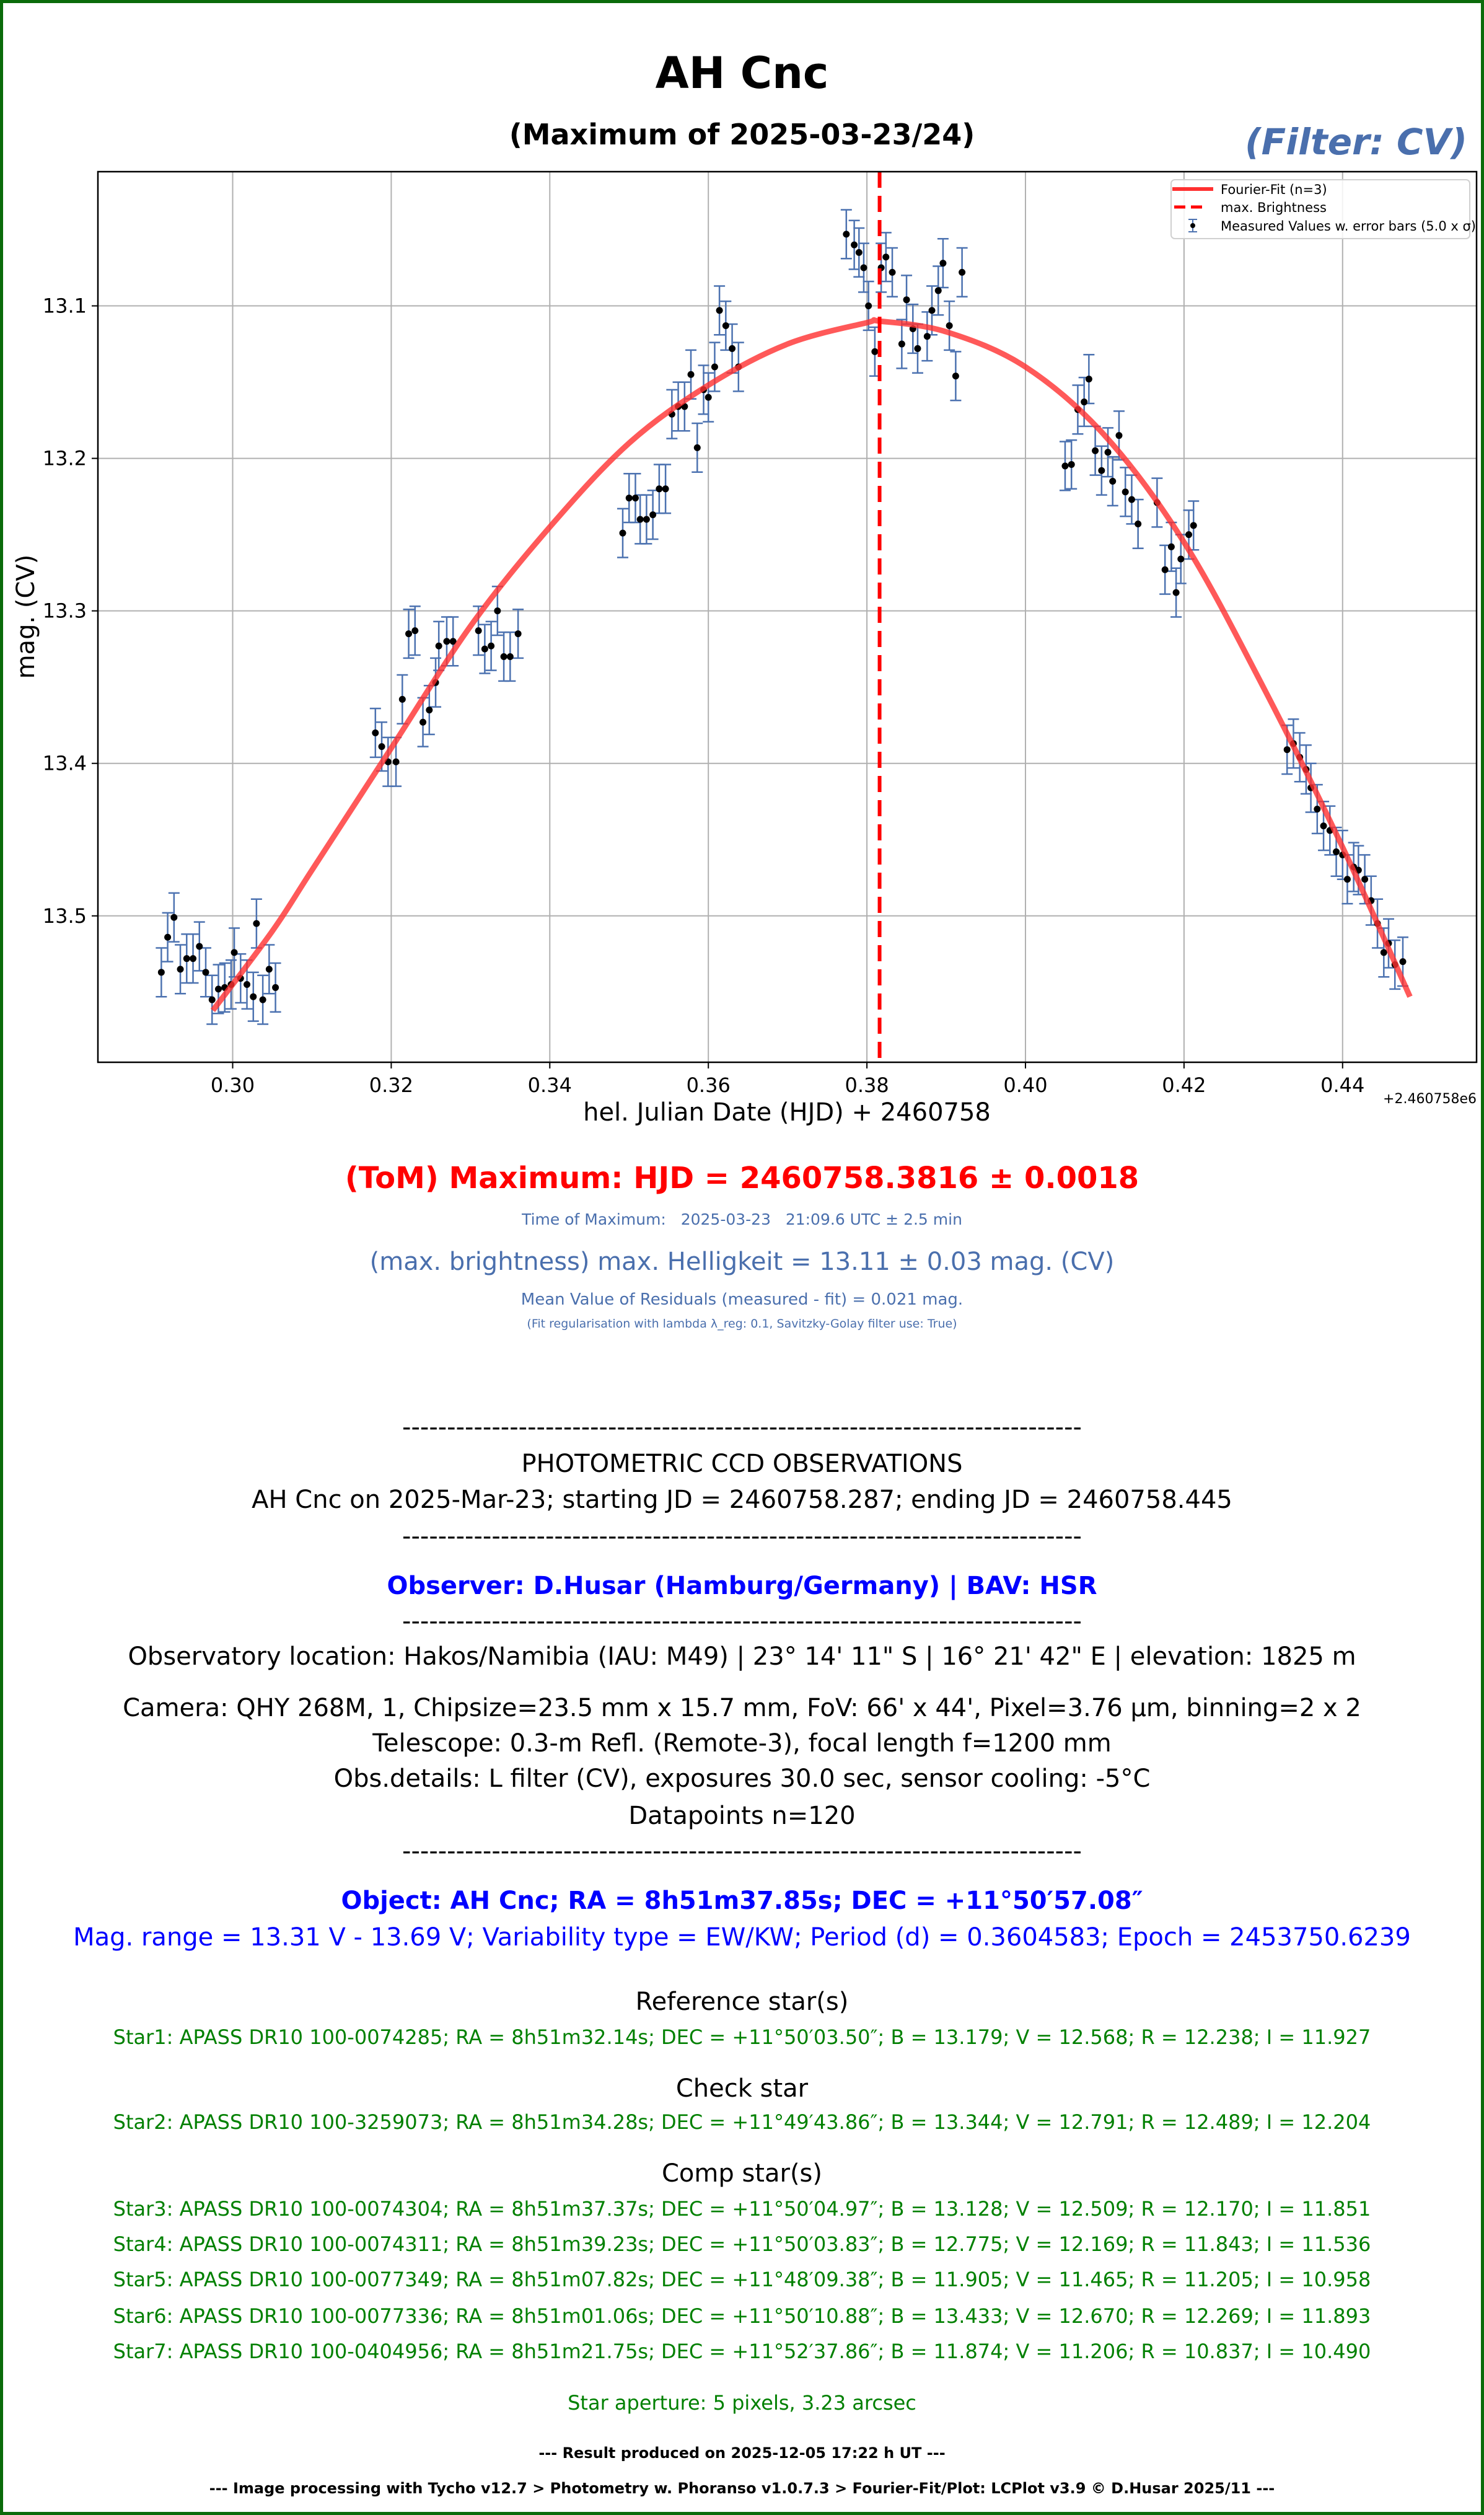 The width and height of the screenshot is (1484, 2515). I want to click on chart-subtitle: (Maximum of 2025-03-23/24), so click(742, 134).